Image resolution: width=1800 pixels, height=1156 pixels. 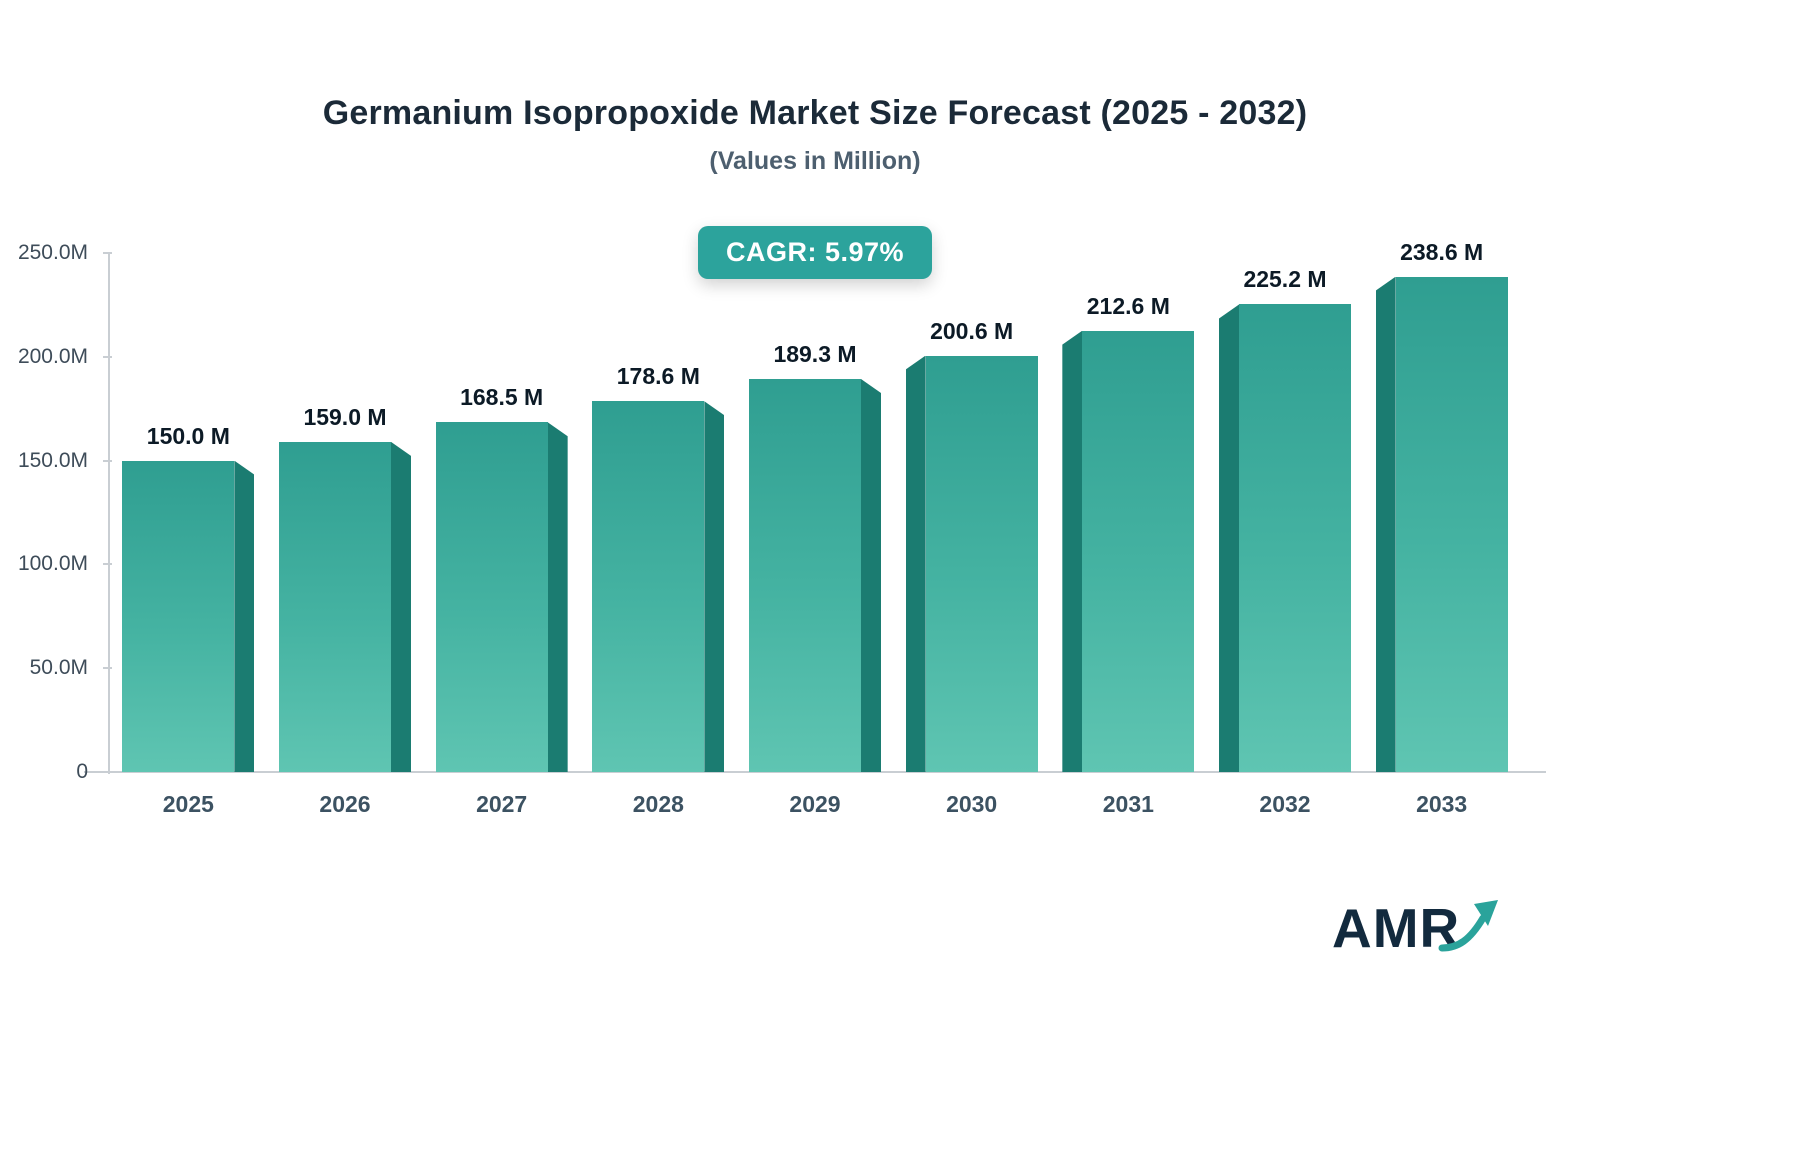 What do you see at coordinates (815, 354) in the screenshot?
I see `bar-value-label: 189.3 M` at bounding box center [815, 354].